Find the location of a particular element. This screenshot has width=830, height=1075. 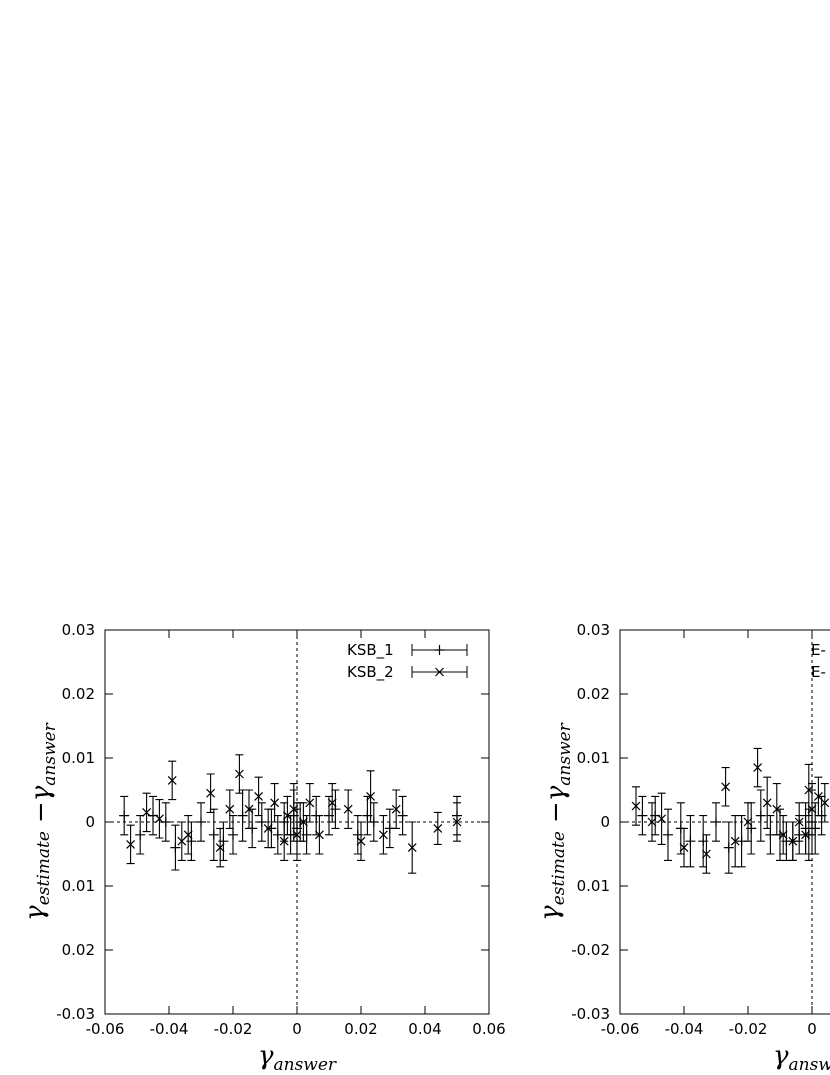

legend-label: KSB_1 is located at coordinates (370, 650).